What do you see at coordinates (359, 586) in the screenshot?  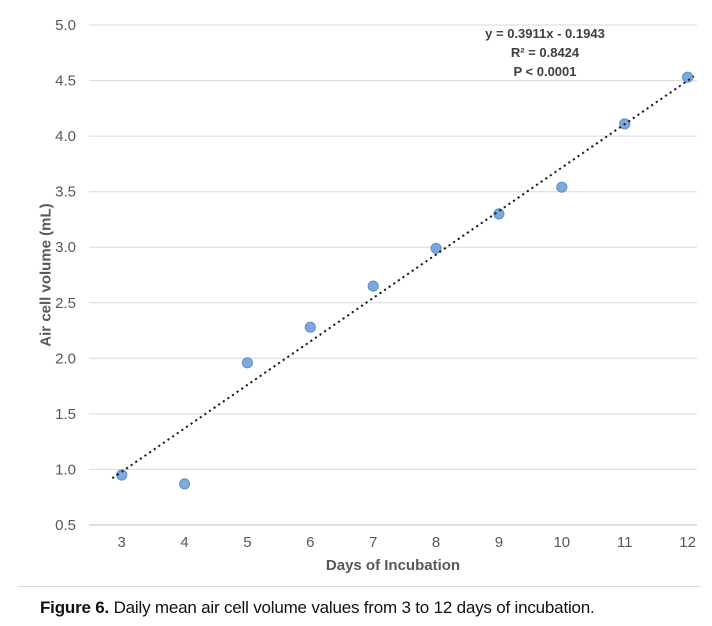 I see `caption-divider` at bounding box center [359, 586].